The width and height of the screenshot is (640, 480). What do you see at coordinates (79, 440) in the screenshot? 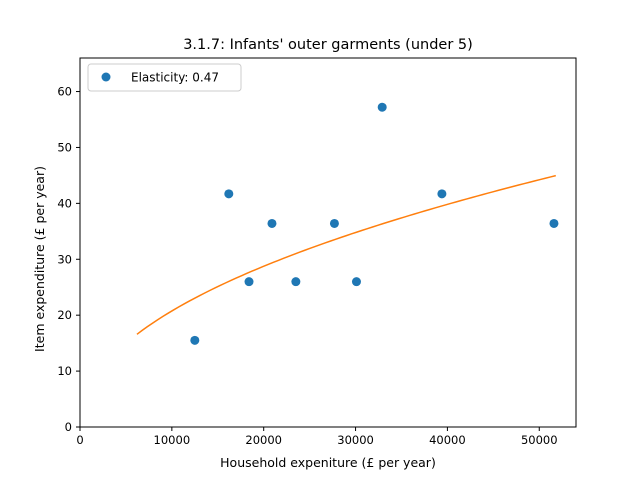
I see `x-tick-label: 0` at bounding box center [79, 440].